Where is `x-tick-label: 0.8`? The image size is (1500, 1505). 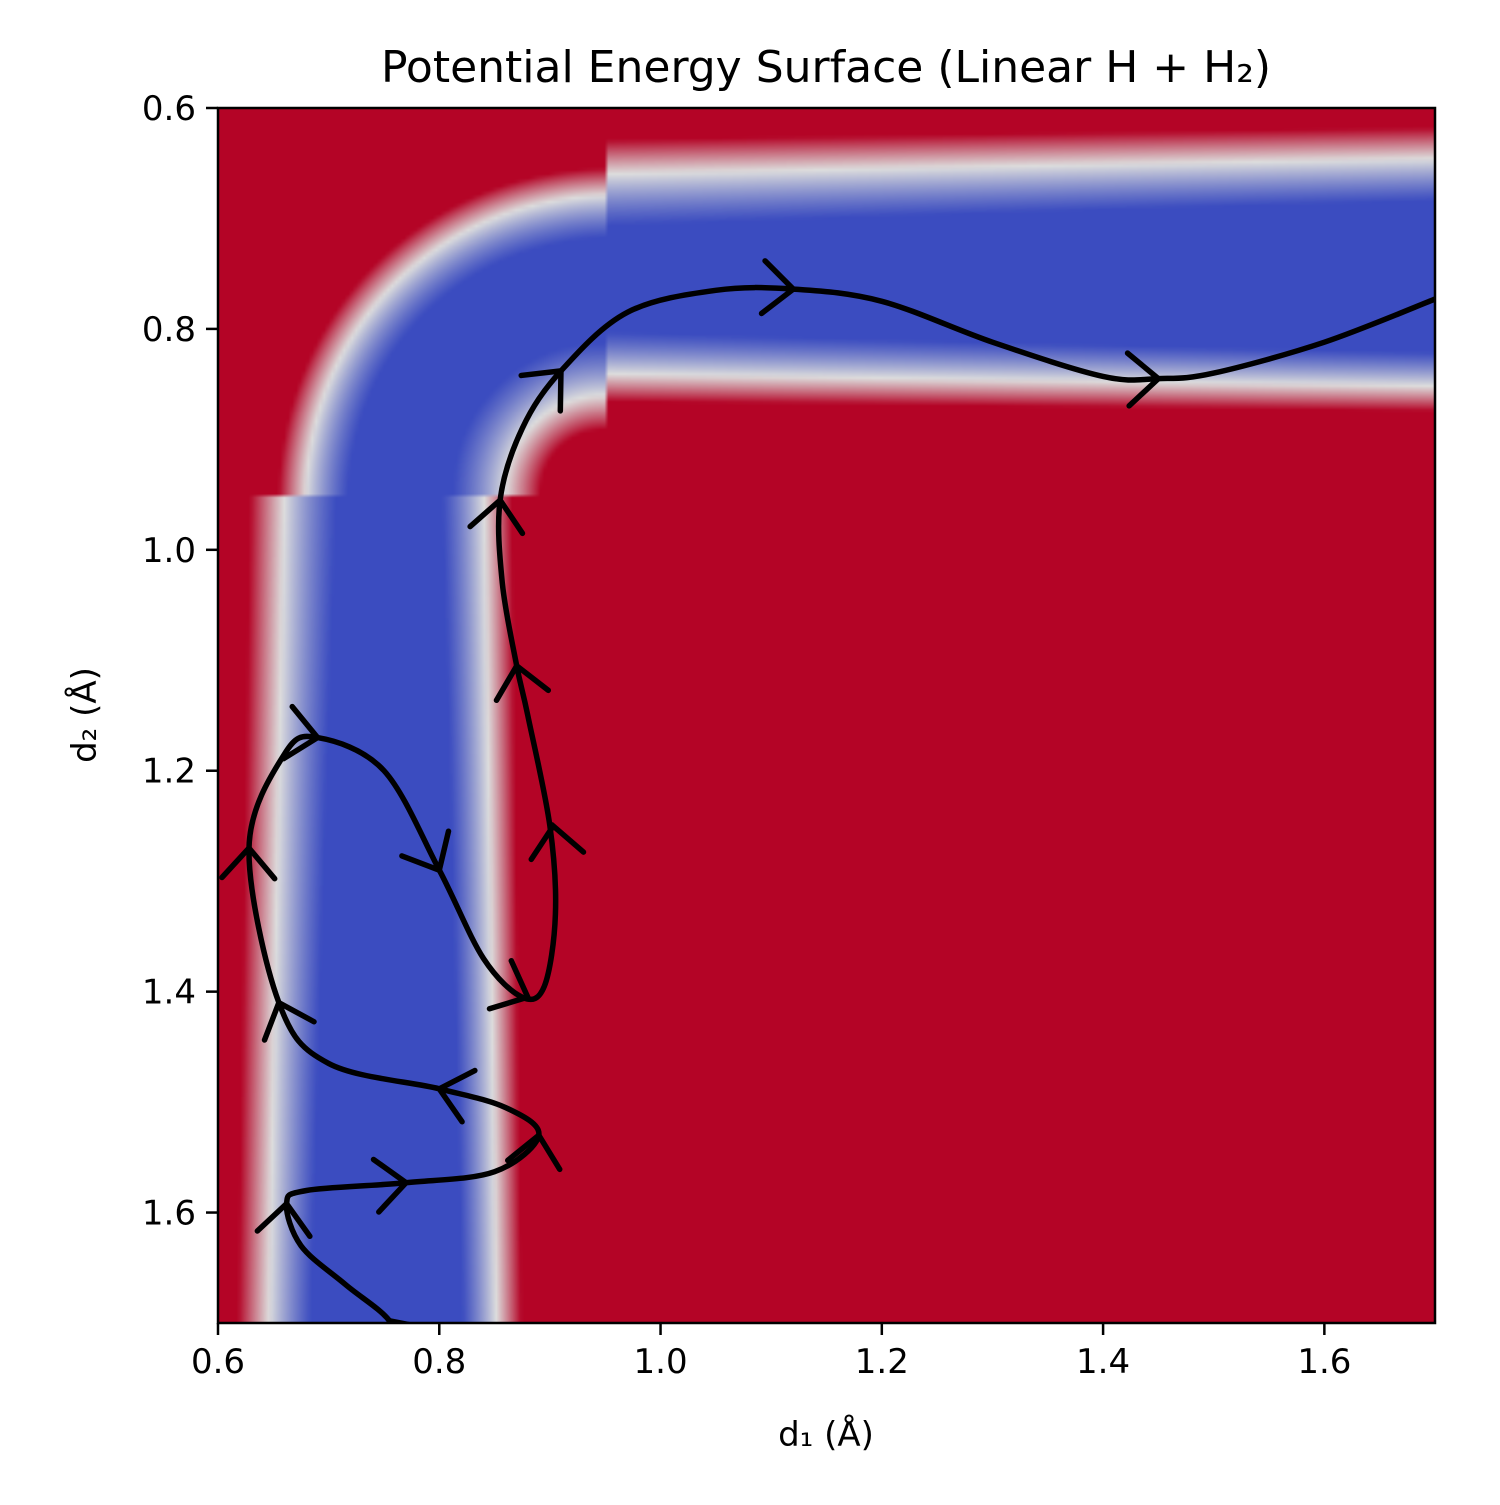
x-tick-label: 0.8 is located at coordinates (439, 1362).